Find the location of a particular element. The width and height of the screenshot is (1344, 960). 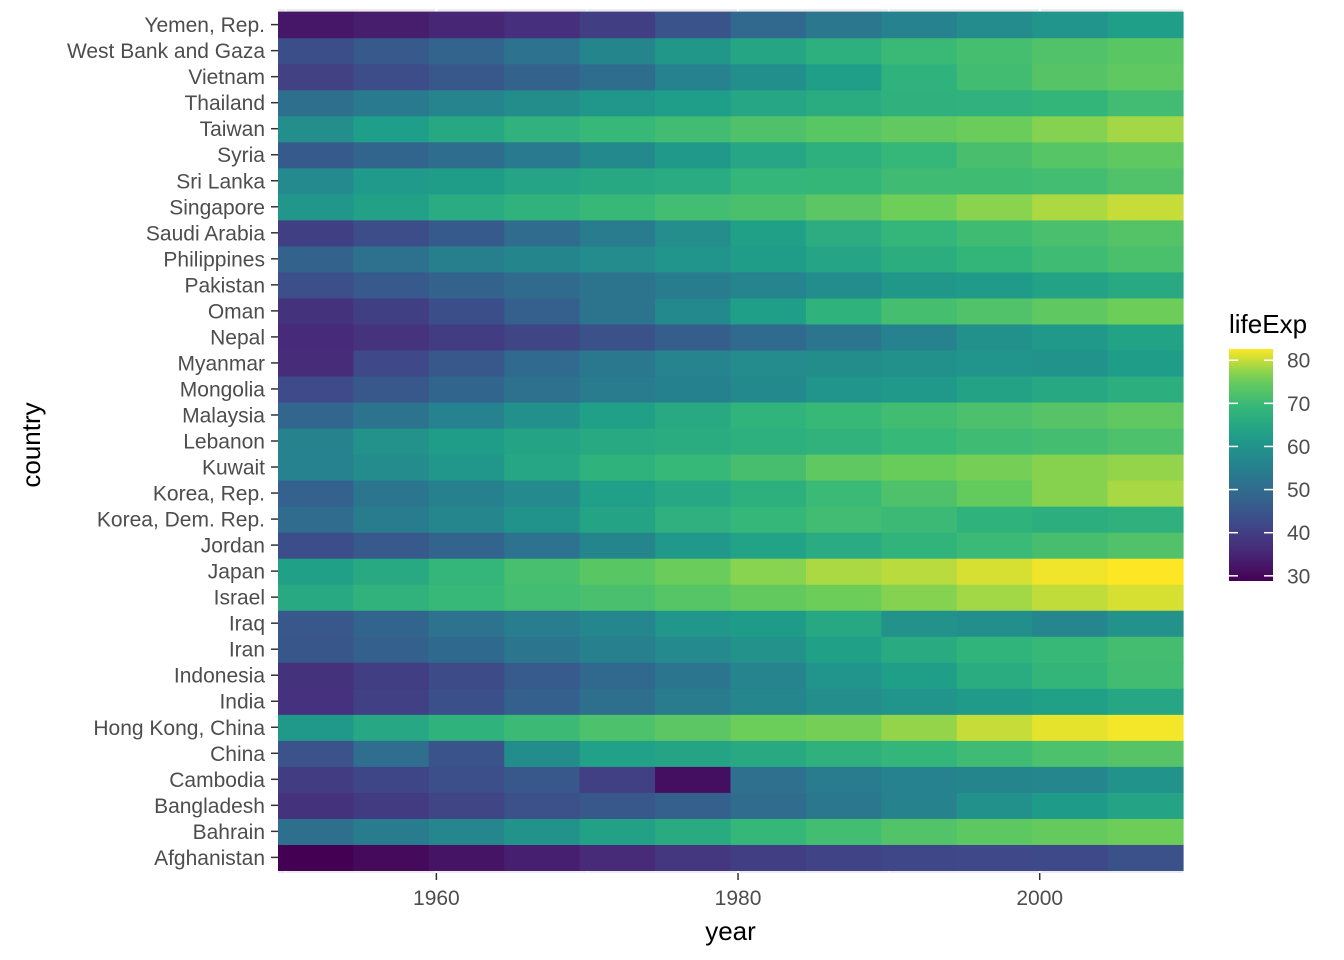

y-tick-label: Iraq is located at coordinates (247, 624).